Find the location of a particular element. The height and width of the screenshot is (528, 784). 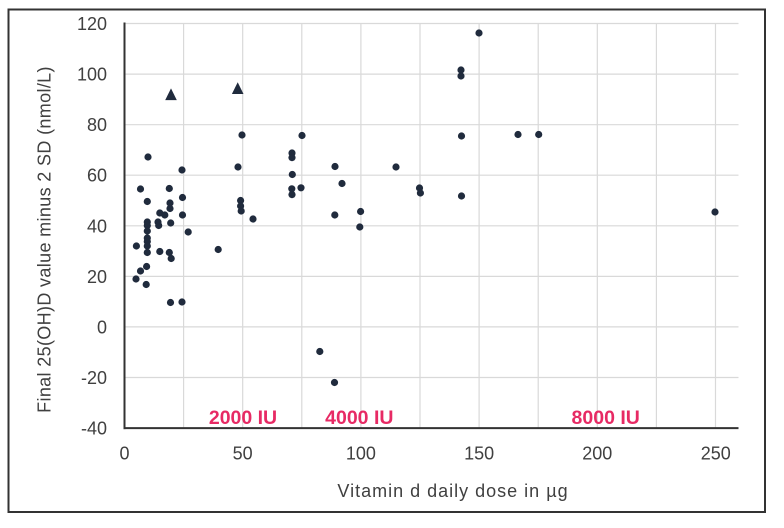

svg-text: -20 is located at coordinates (94, 378).